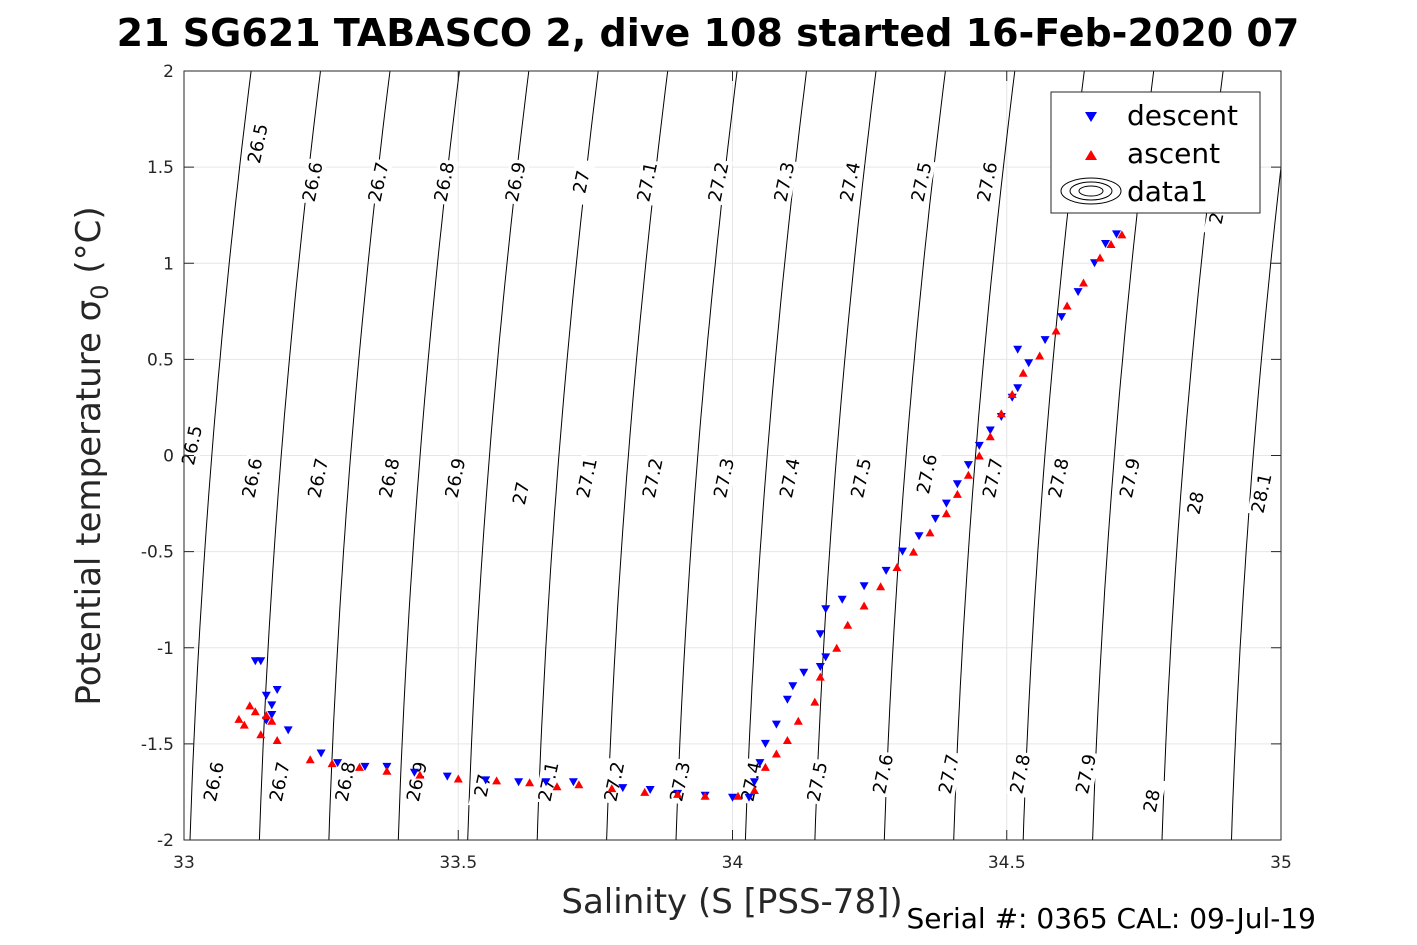 The width and height of the screenshot is (1417, 945). Describe the element at coordinates (587, 478) in the screenshot. I see `contour-label-text: 27.1` at that location.